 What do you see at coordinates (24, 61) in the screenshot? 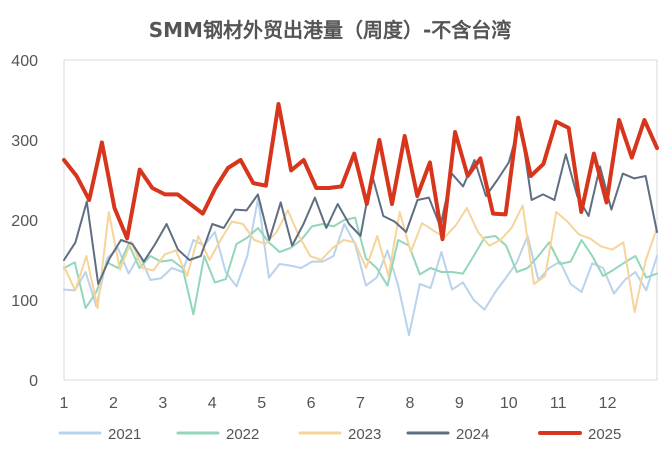
I see `y-tick-label: 400` at bounding box center [24, 61].